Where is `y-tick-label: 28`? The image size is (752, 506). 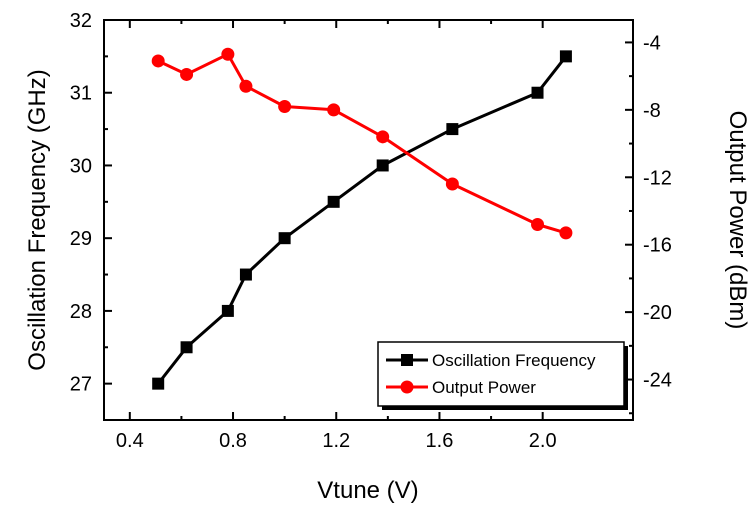 y-tick-label: 28 is located at coordinates (81, 312).